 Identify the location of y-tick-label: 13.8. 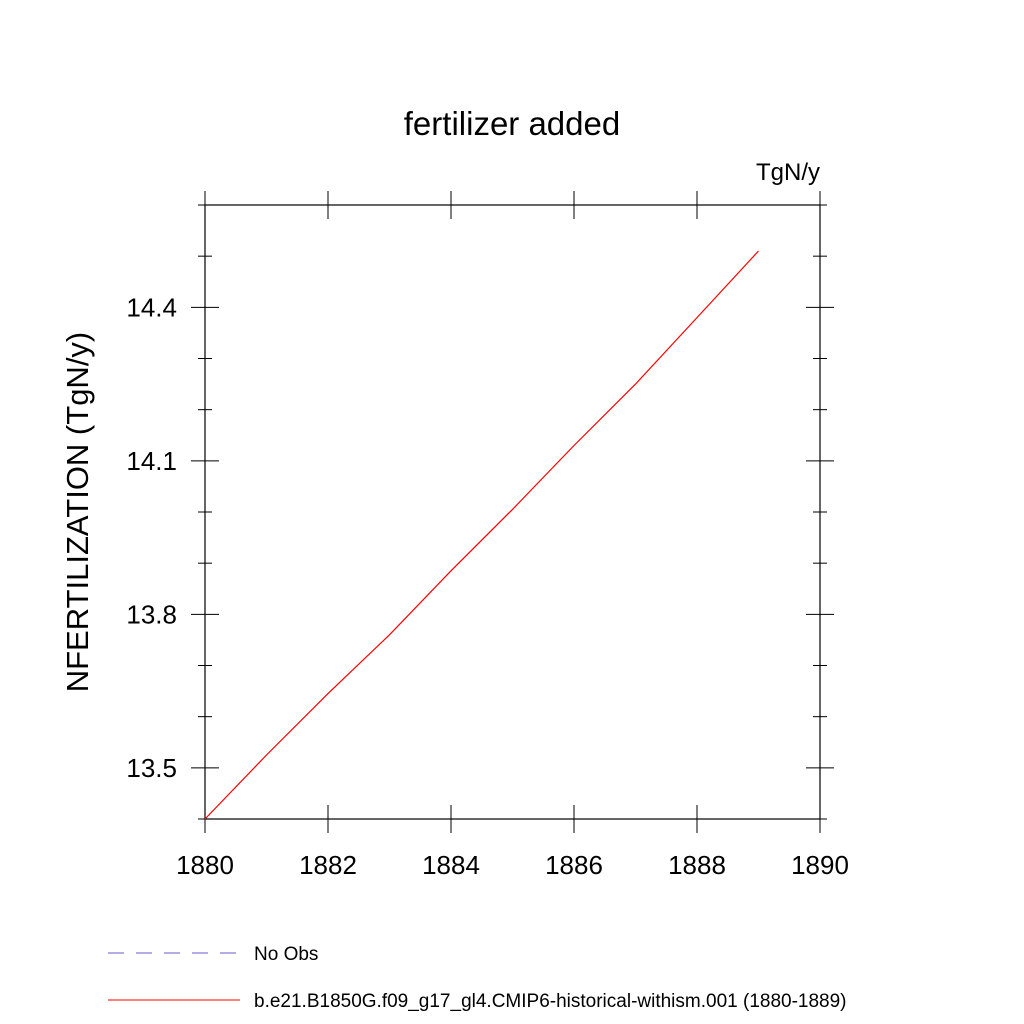
(151, 614).